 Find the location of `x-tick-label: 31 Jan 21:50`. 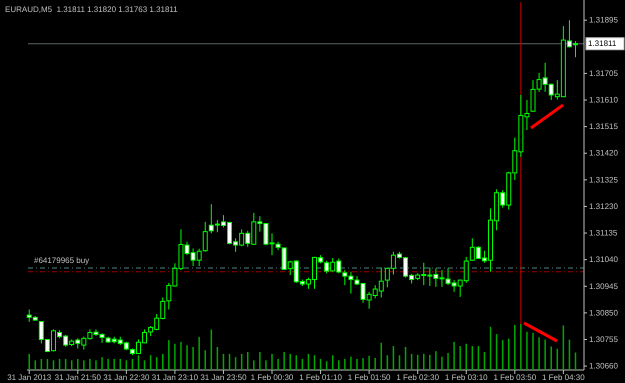

x-tick-label: 31 Jan 21:50 is located at coordinates (78, 377).